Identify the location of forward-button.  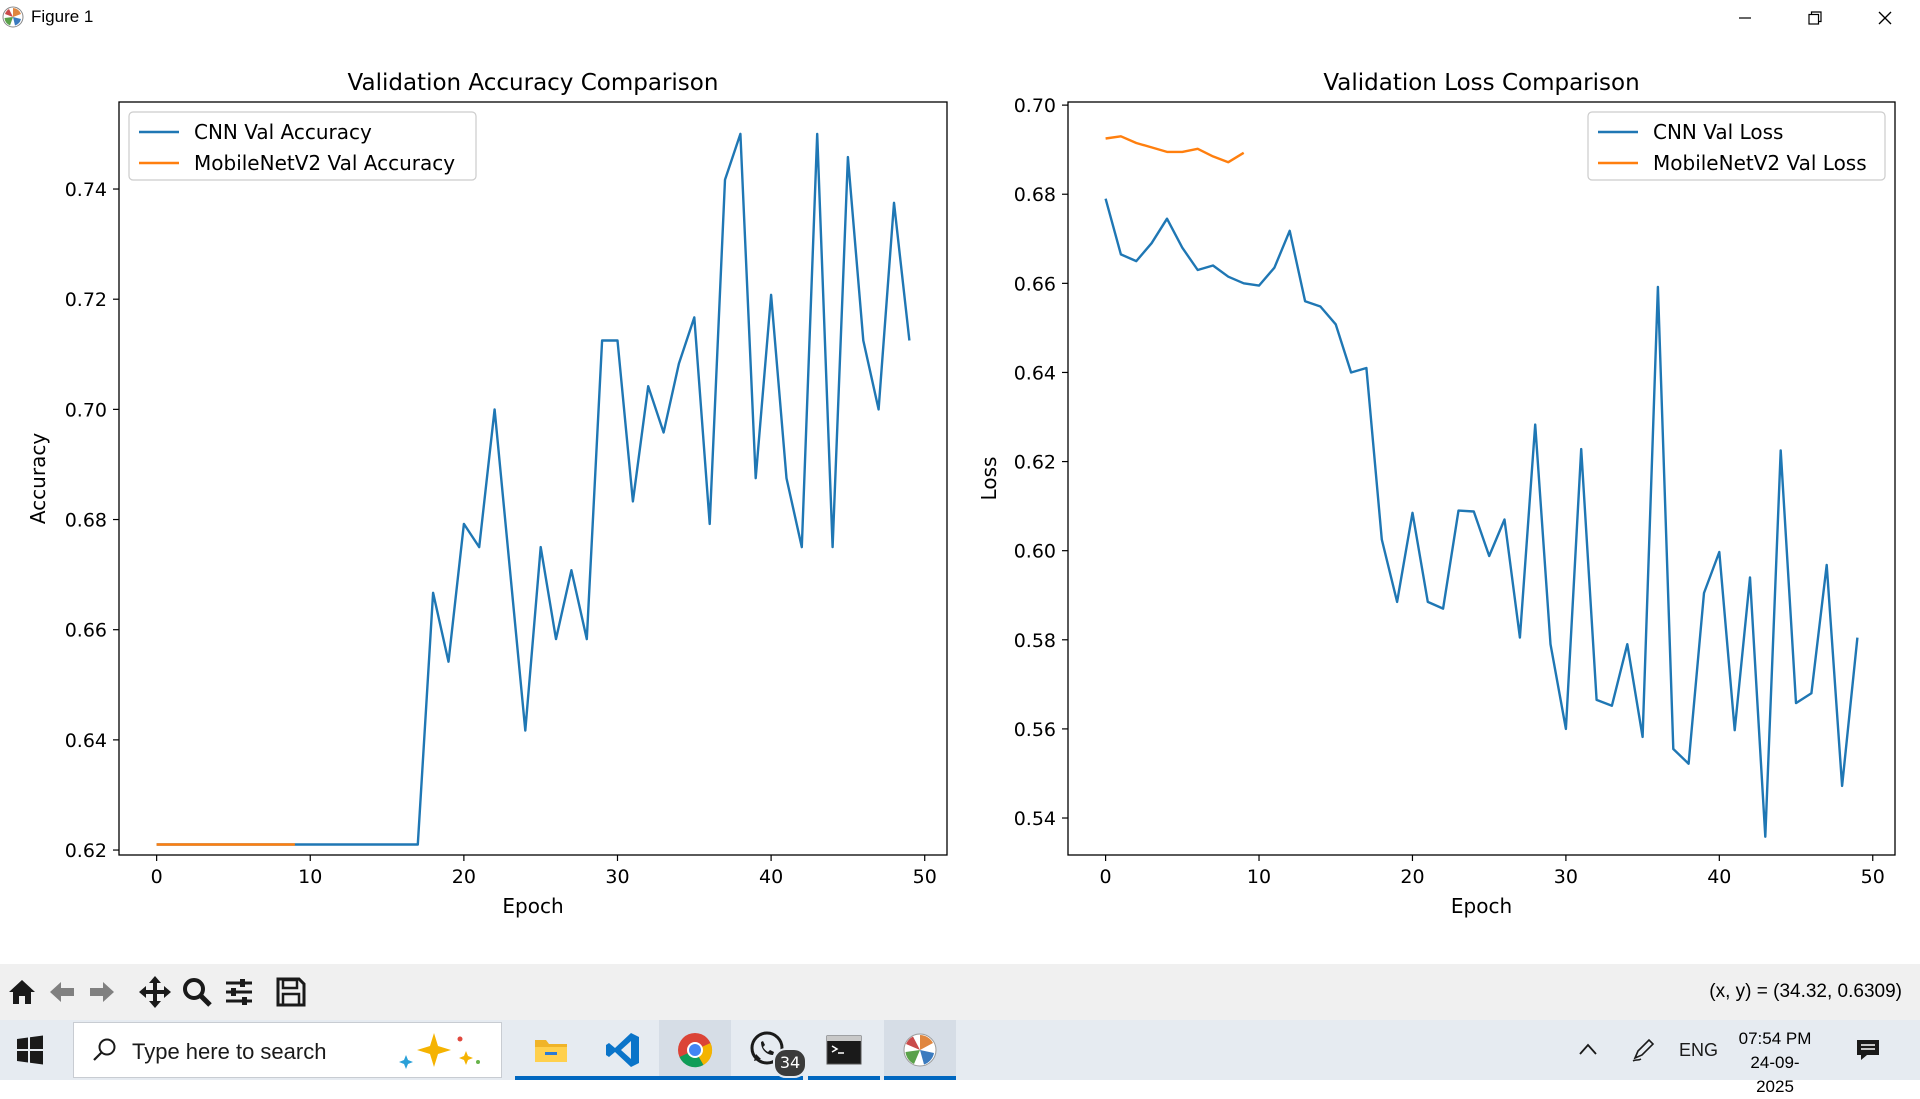
(102, 992).